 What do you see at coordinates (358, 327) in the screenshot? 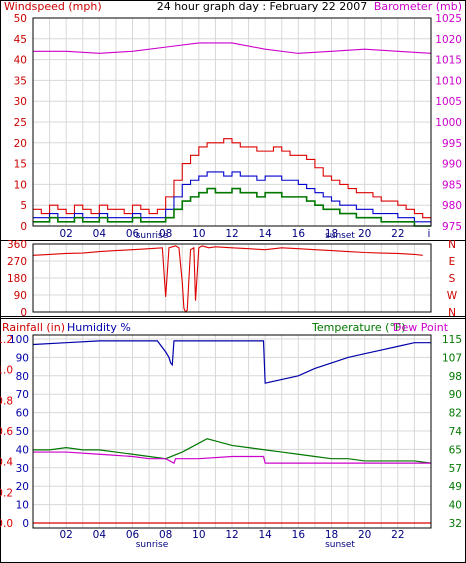
I see `temperature-axis-label: Temperature (°F)` at bounding box center [358, 327].